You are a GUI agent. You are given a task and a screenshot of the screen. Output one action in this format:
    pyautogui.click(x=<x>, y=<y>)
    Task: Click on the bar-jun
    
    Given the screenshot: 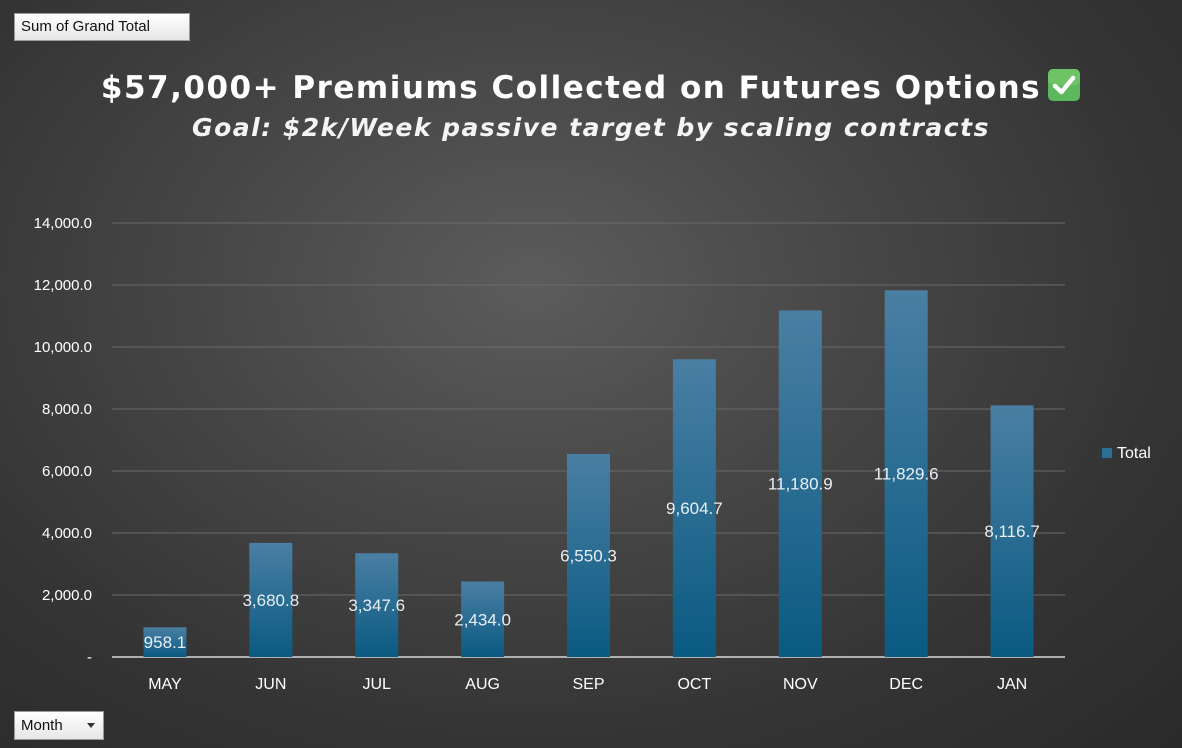 What is the action you would take?
    pyautogui.click(x=271, y=599)
    